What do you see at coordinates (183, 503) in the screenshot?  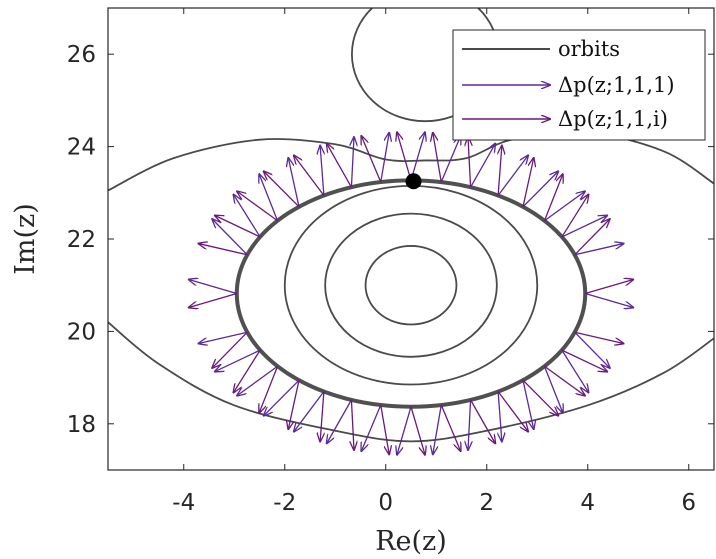 I see `x-tick-label-0: -4` at bounding box center [183, 503].